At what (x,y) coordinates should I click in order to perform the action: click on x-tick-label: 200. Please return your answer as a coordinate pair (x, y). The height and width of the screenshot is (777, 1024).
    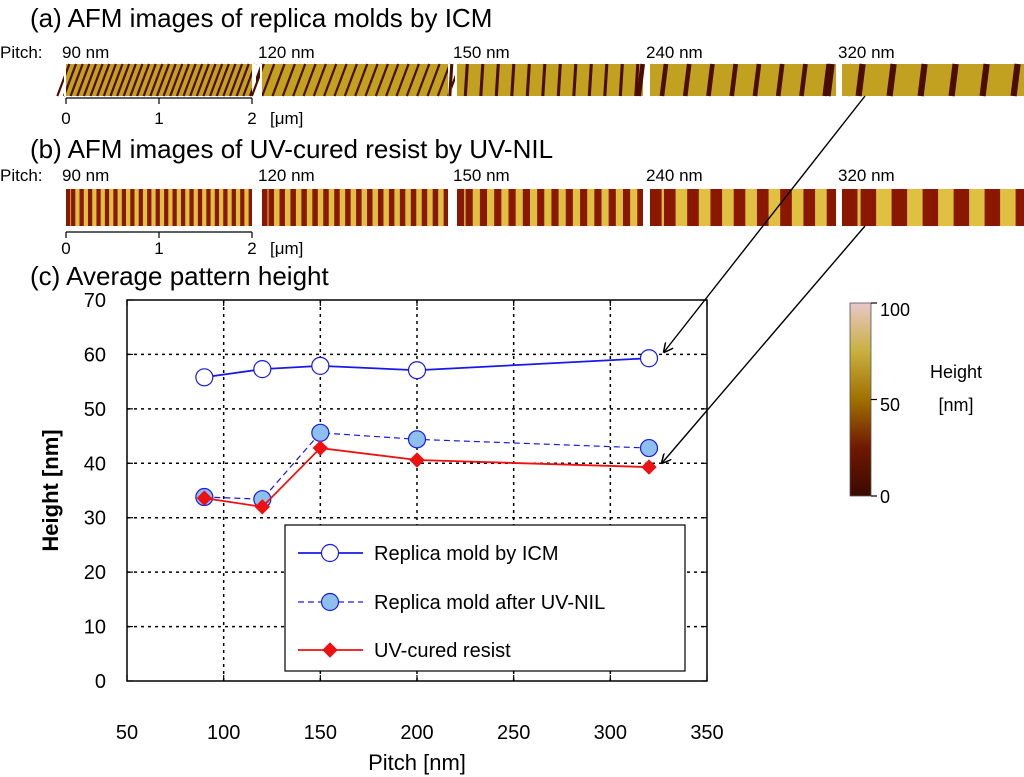
    Looking at the image, I should click on (416, 733).